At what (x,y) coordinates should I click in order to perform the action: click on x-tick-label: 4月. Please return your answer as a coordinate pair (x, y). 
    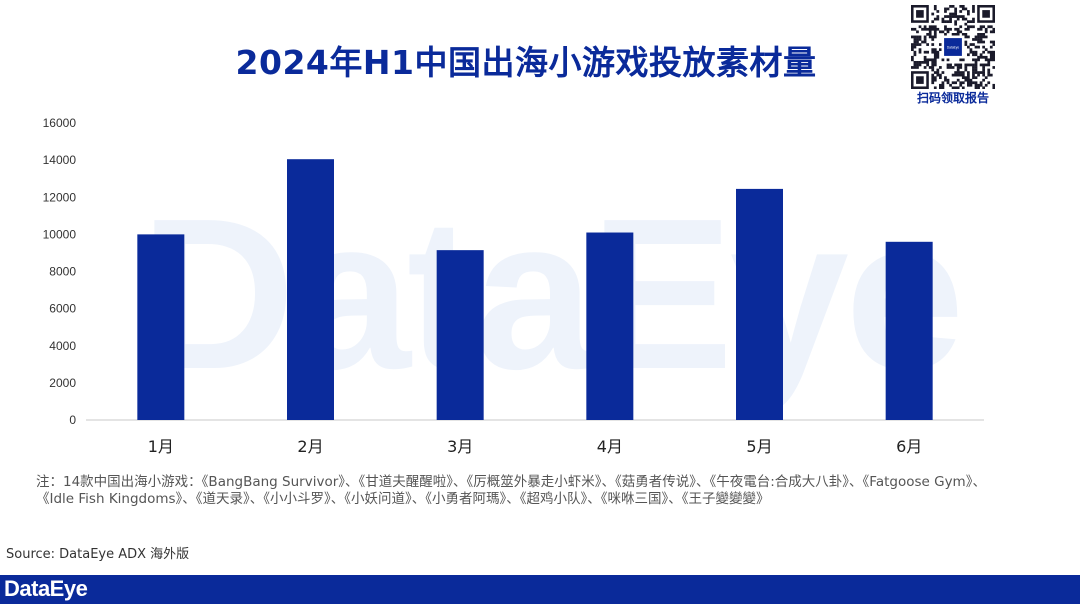
    Looking at the image, I should click on (610, 446).